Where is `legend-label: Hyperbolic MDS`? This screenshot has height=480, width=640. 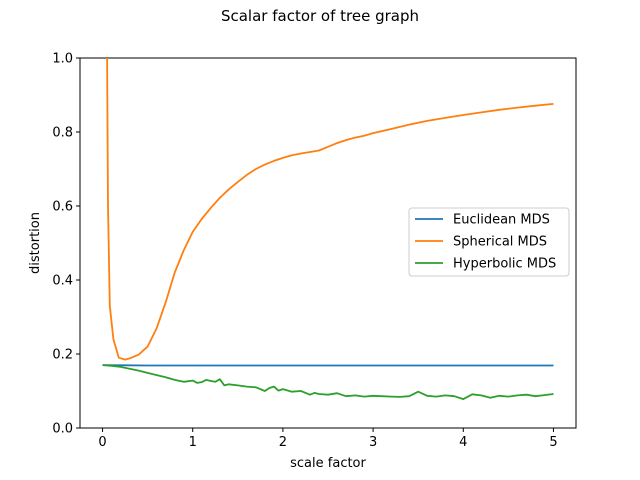
legend-label: Hyperbolic MDS is located at coordinates (504, 264).